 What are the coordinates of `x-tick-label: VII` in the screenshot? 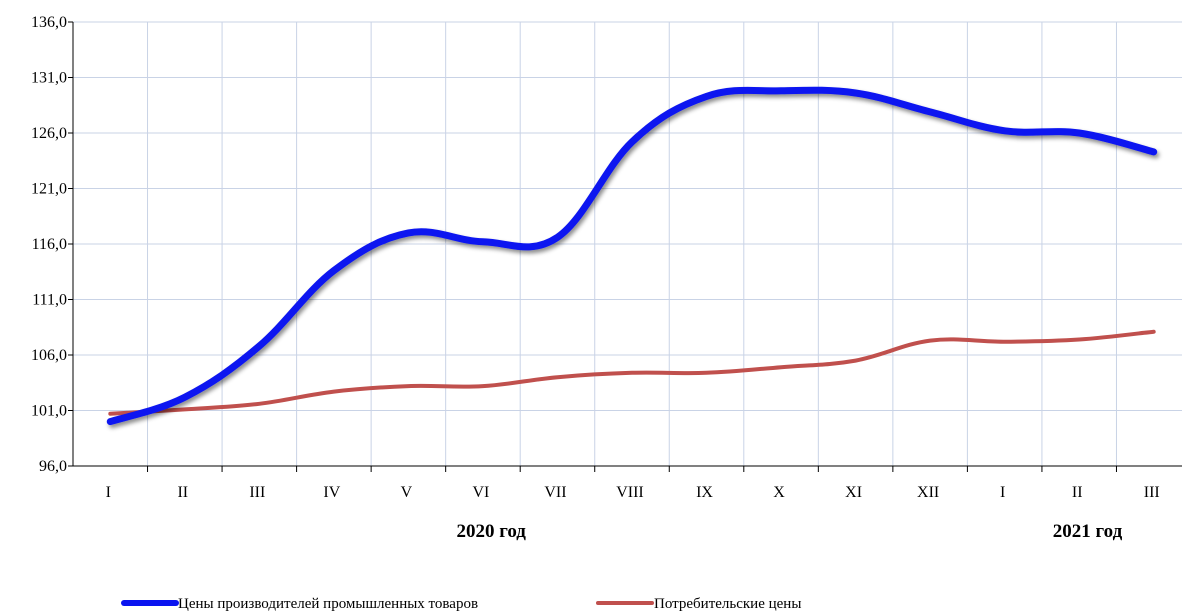 It's located at (555, 492).